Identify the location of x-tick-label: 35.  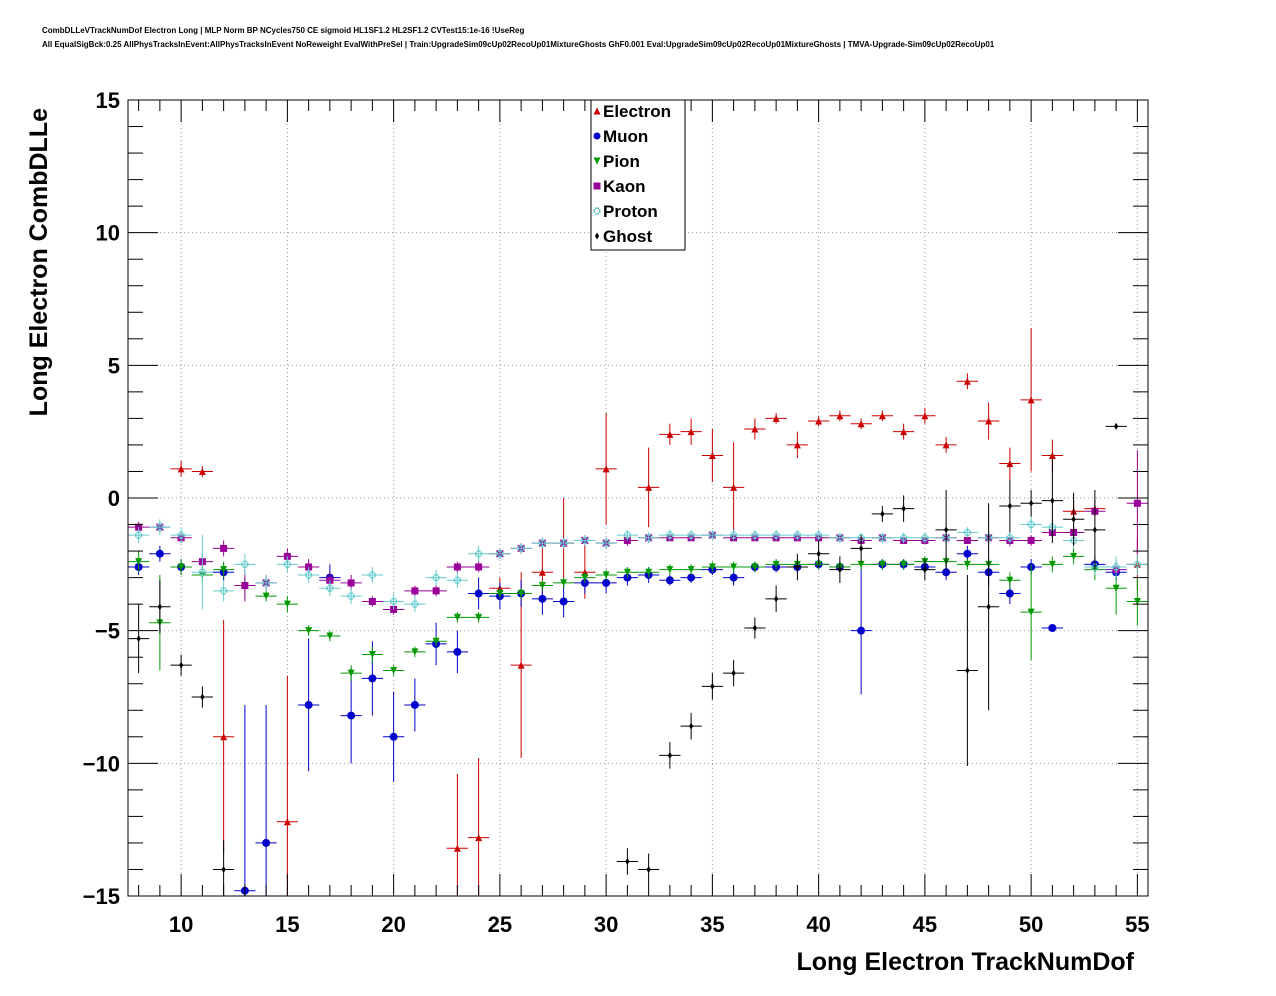
(712, 924).